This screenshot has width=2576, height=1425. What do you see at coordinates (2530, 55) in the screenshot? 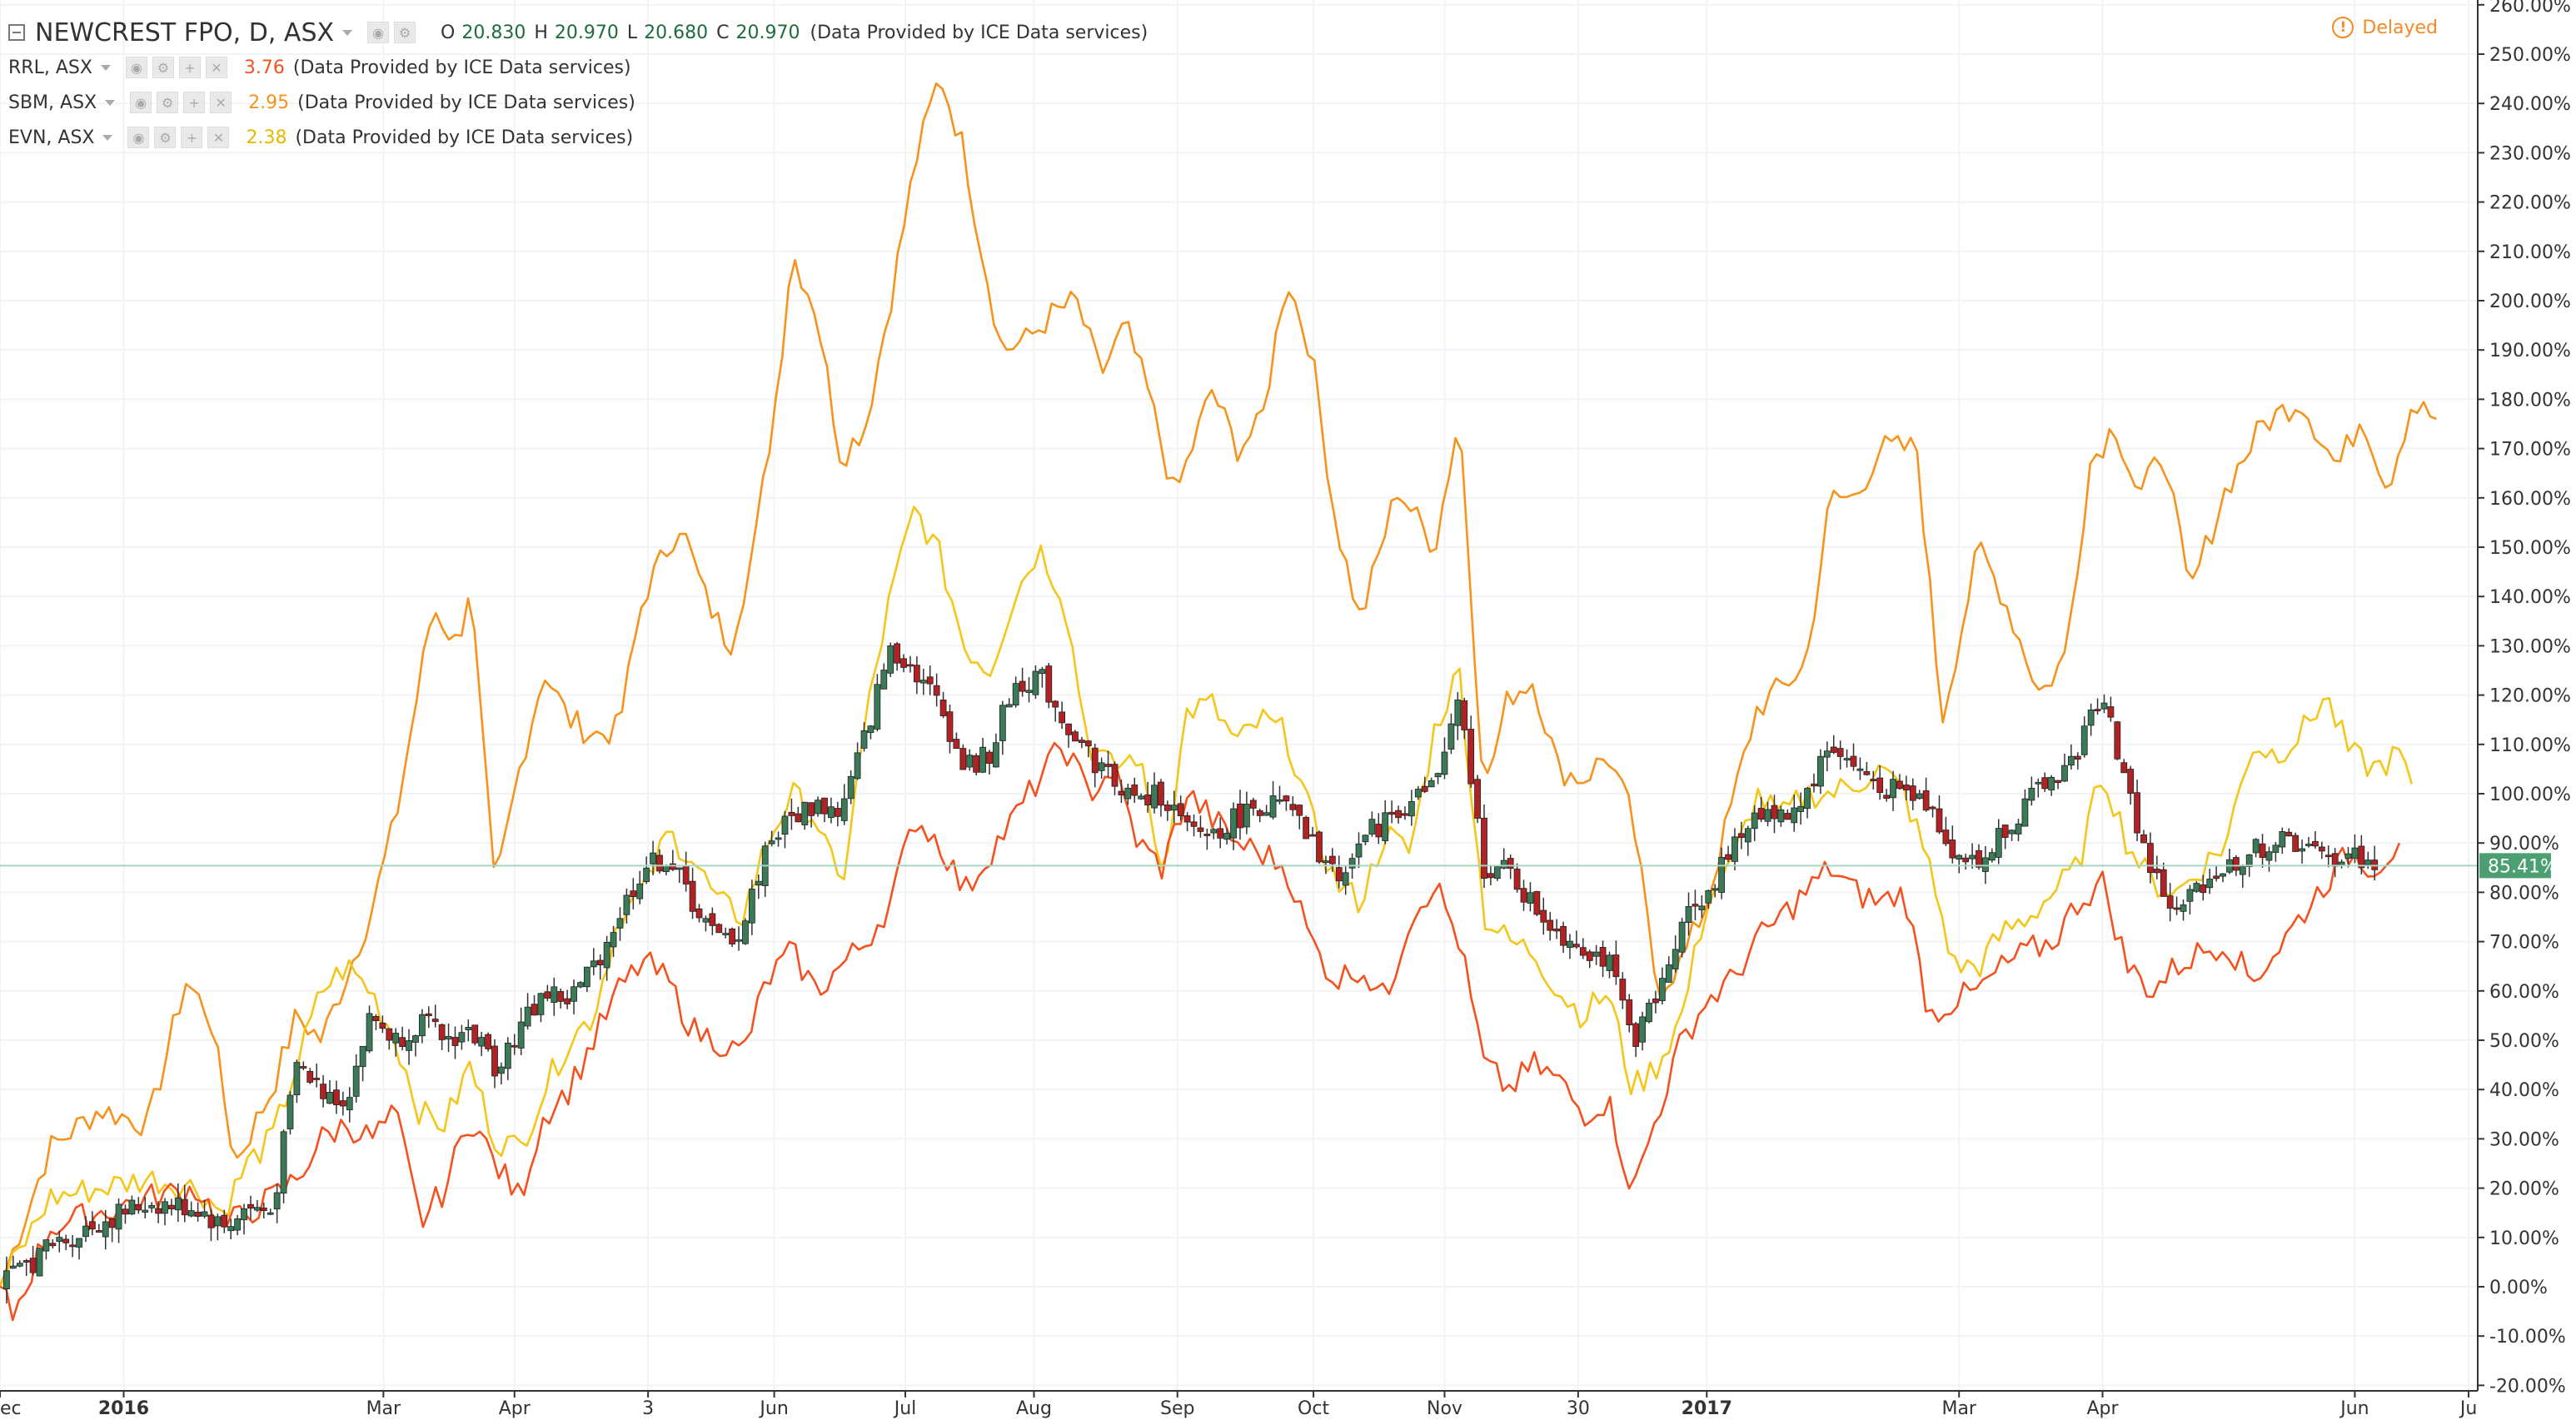
I see `y-tick-label: 250.00%` at bounding box center [2530, 55].